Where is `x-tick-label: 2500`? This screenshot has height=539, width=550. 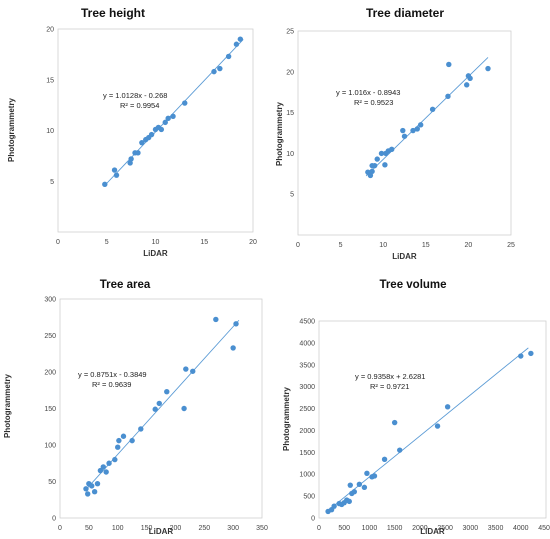 x-tick-label: 2500 is located at coordinates (445, 528).